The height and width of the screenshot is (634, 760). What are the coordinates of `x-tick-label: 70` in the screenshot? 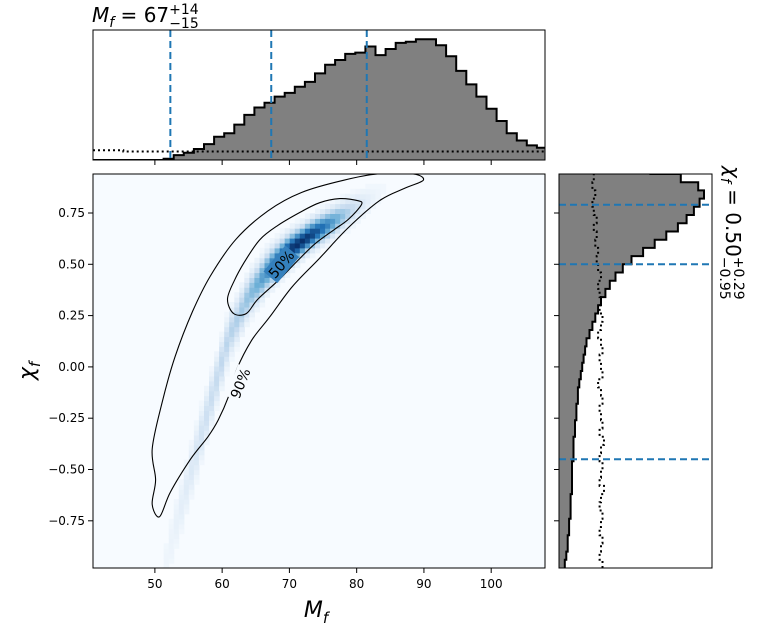 It's located at (289, 584).